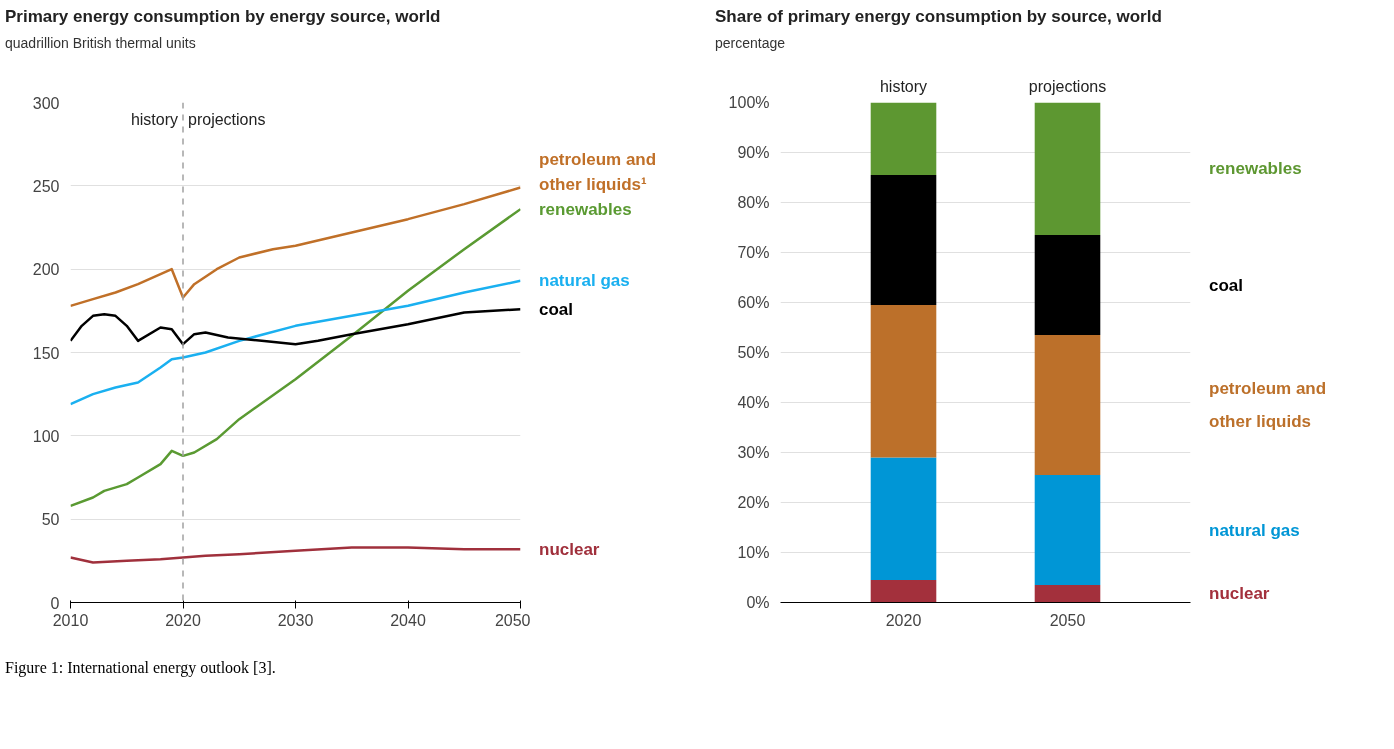 The image size is (1394, 749). Describe the element at coordinates (1226, 285) in the screenshot. I see `text: coal` at that location.